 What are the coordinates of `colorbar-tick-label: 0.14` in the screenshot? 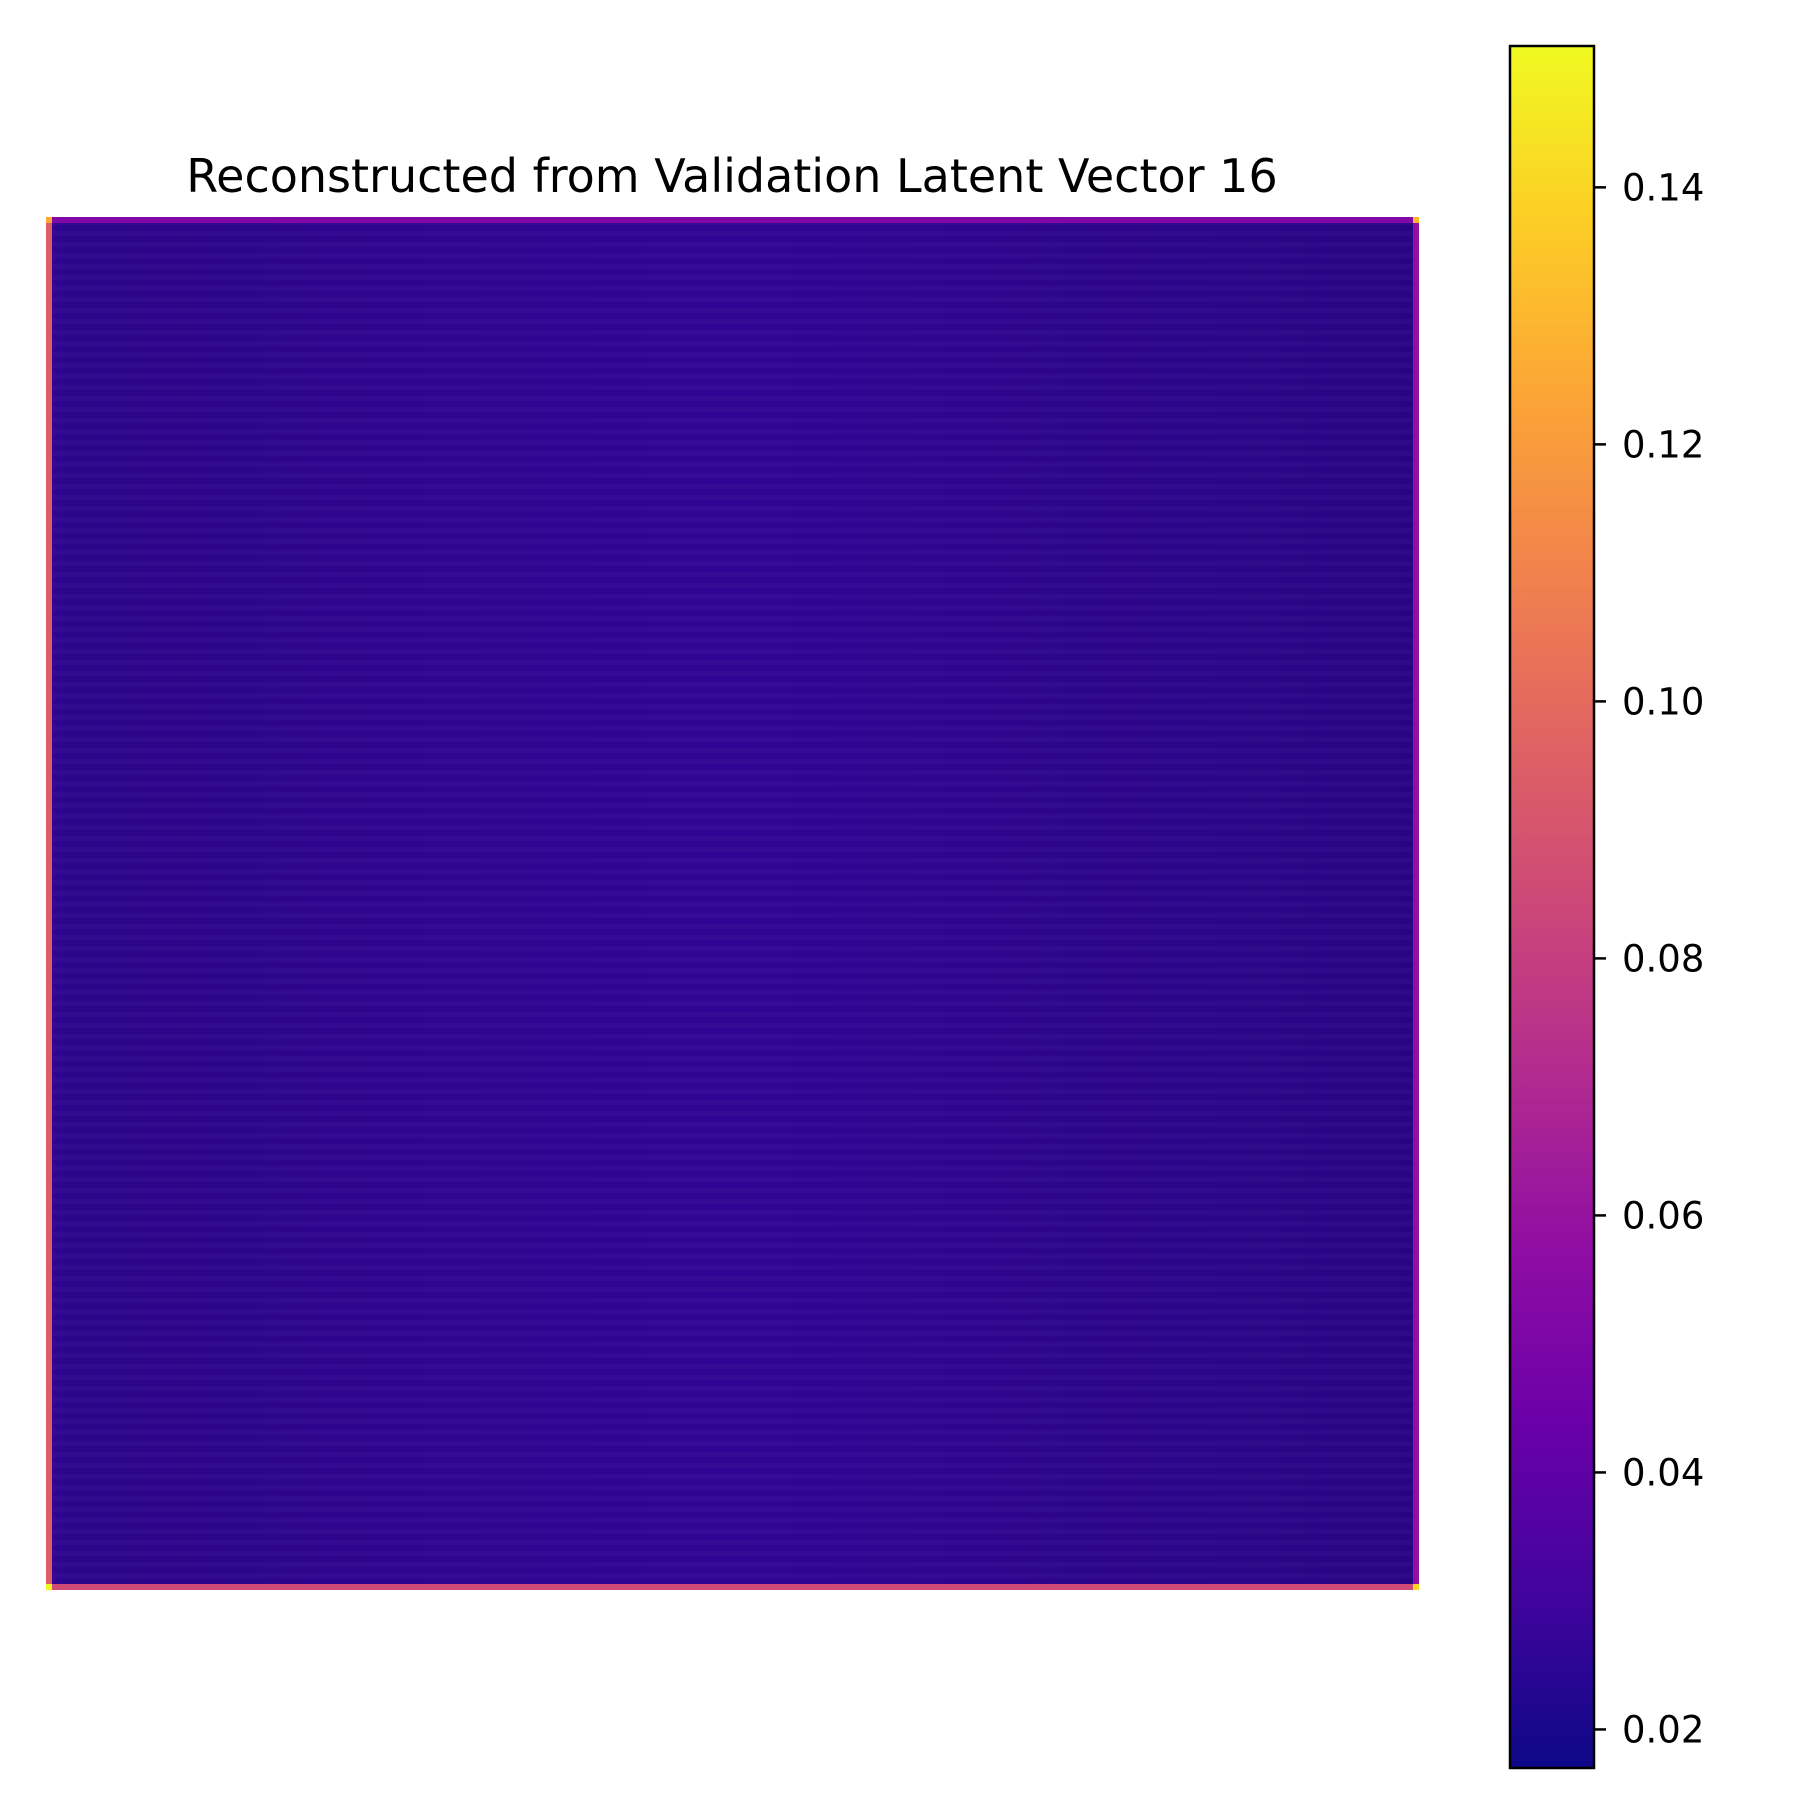 It's located at (1663, 187).